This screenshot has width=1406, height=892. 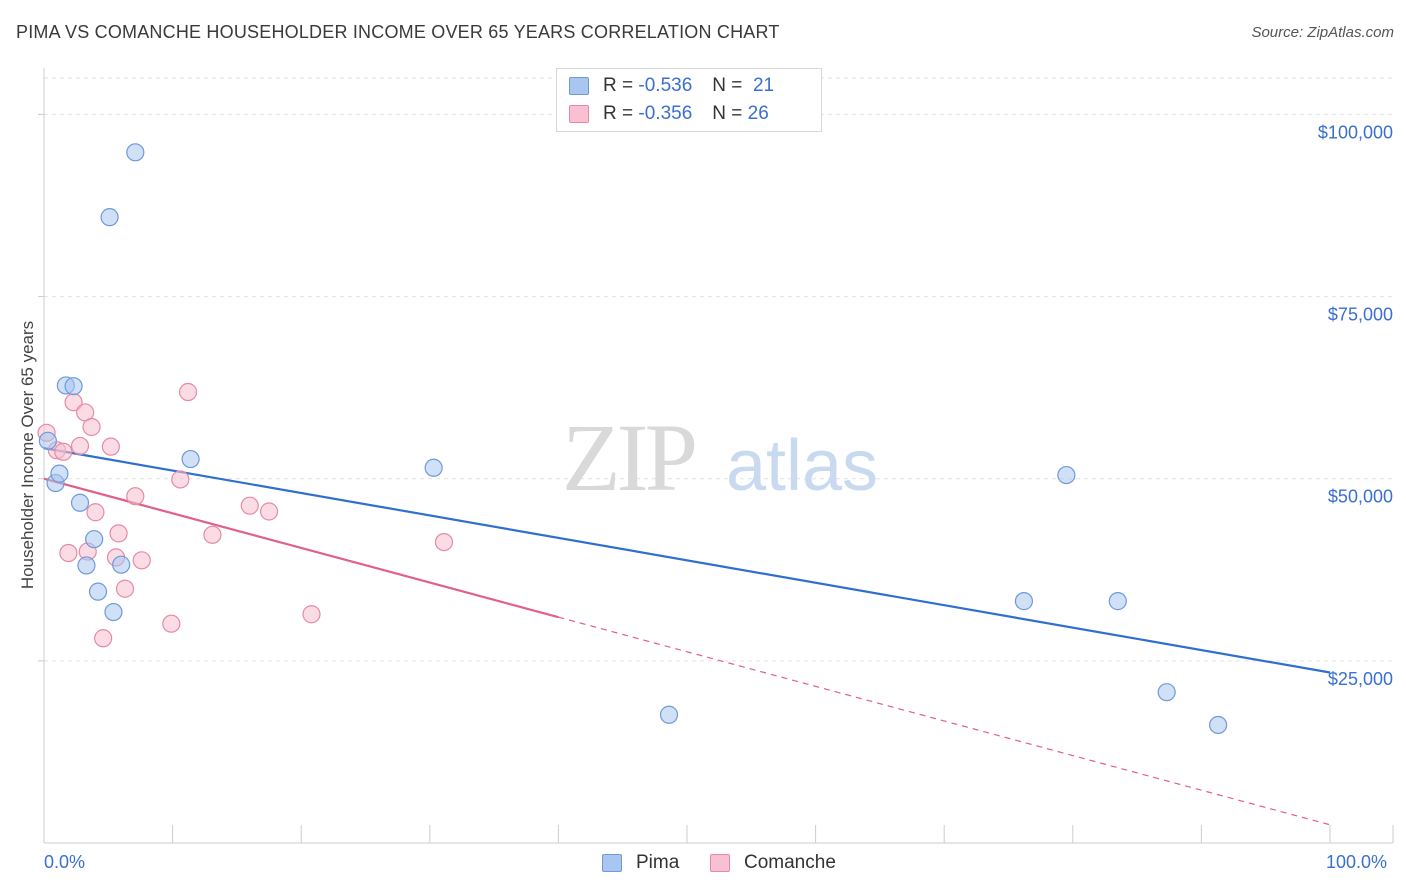 What do you see at coordinates (665, 113) in the screenshot?
I see `comanche-r-value: -0.356` at bounding box center [665, 113].